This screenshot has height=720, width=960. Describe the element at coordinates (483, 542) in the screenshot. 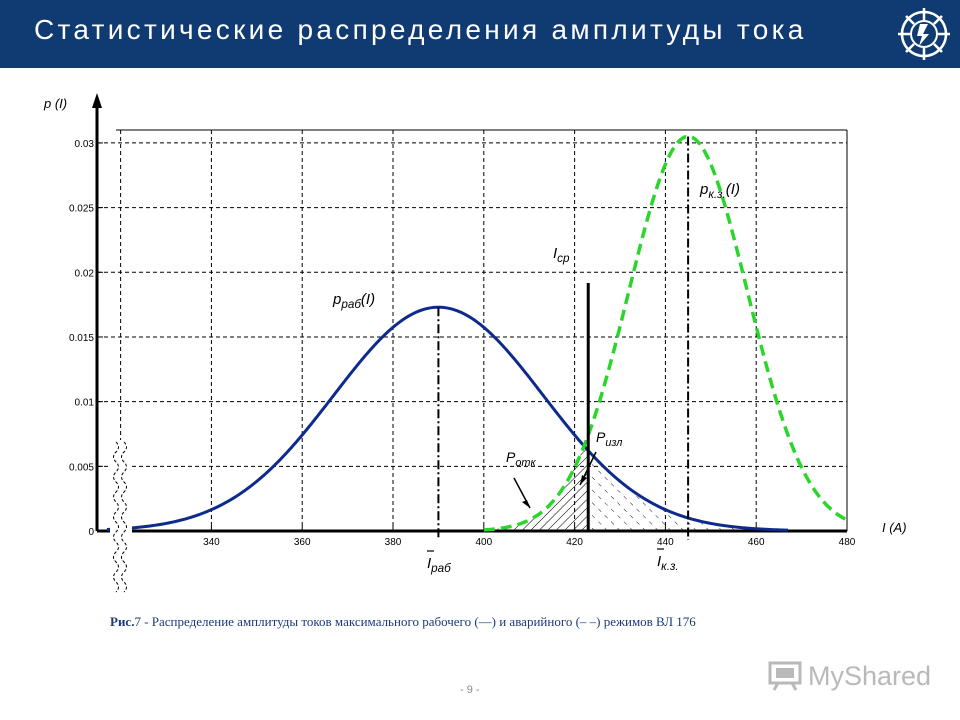

I see `x-tick-label: 400` at that location.